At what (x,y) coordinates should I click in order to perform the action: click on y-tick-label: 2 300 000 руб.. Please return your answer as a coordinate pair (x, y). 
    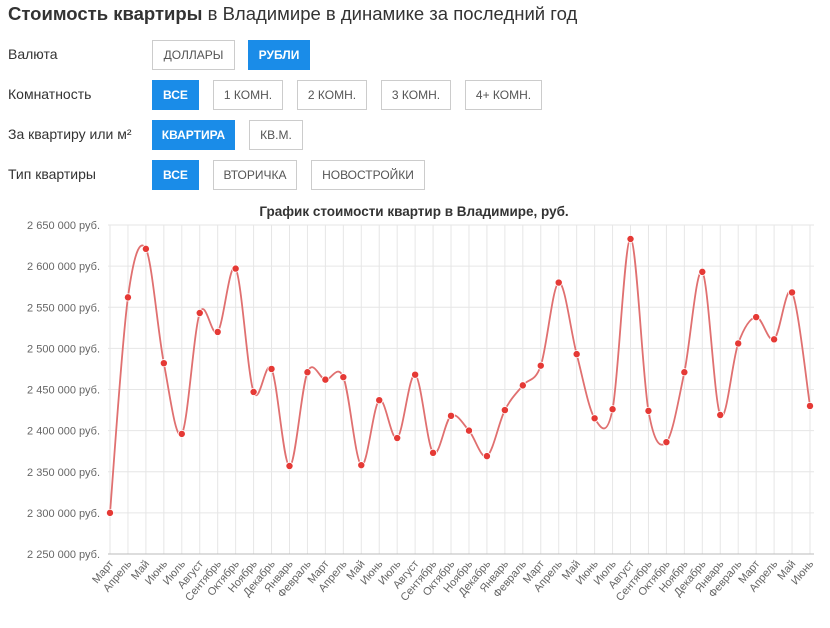
    Looking at the image, I should click on (63, 514).